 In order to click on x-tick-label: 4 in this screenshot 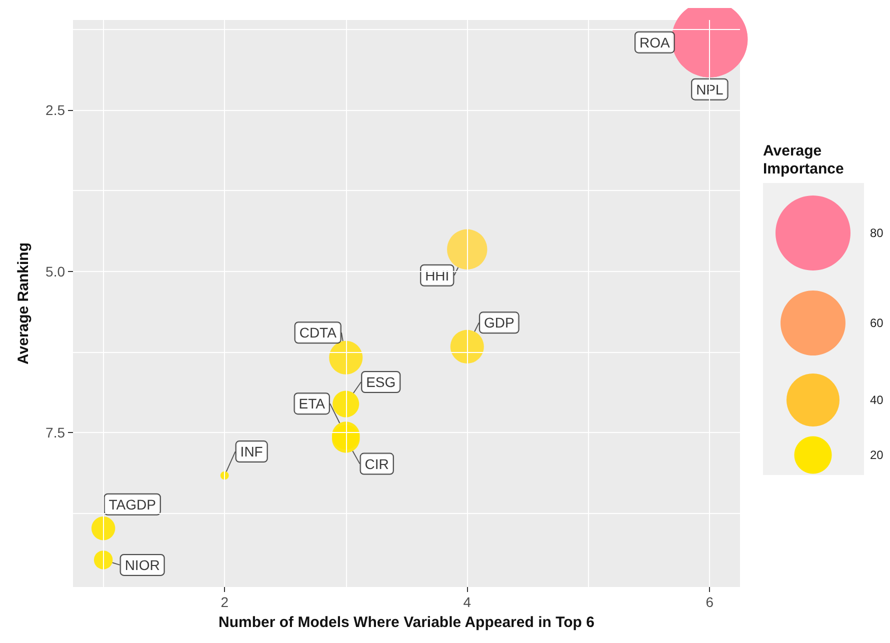, I will do `click(467, 602)`.